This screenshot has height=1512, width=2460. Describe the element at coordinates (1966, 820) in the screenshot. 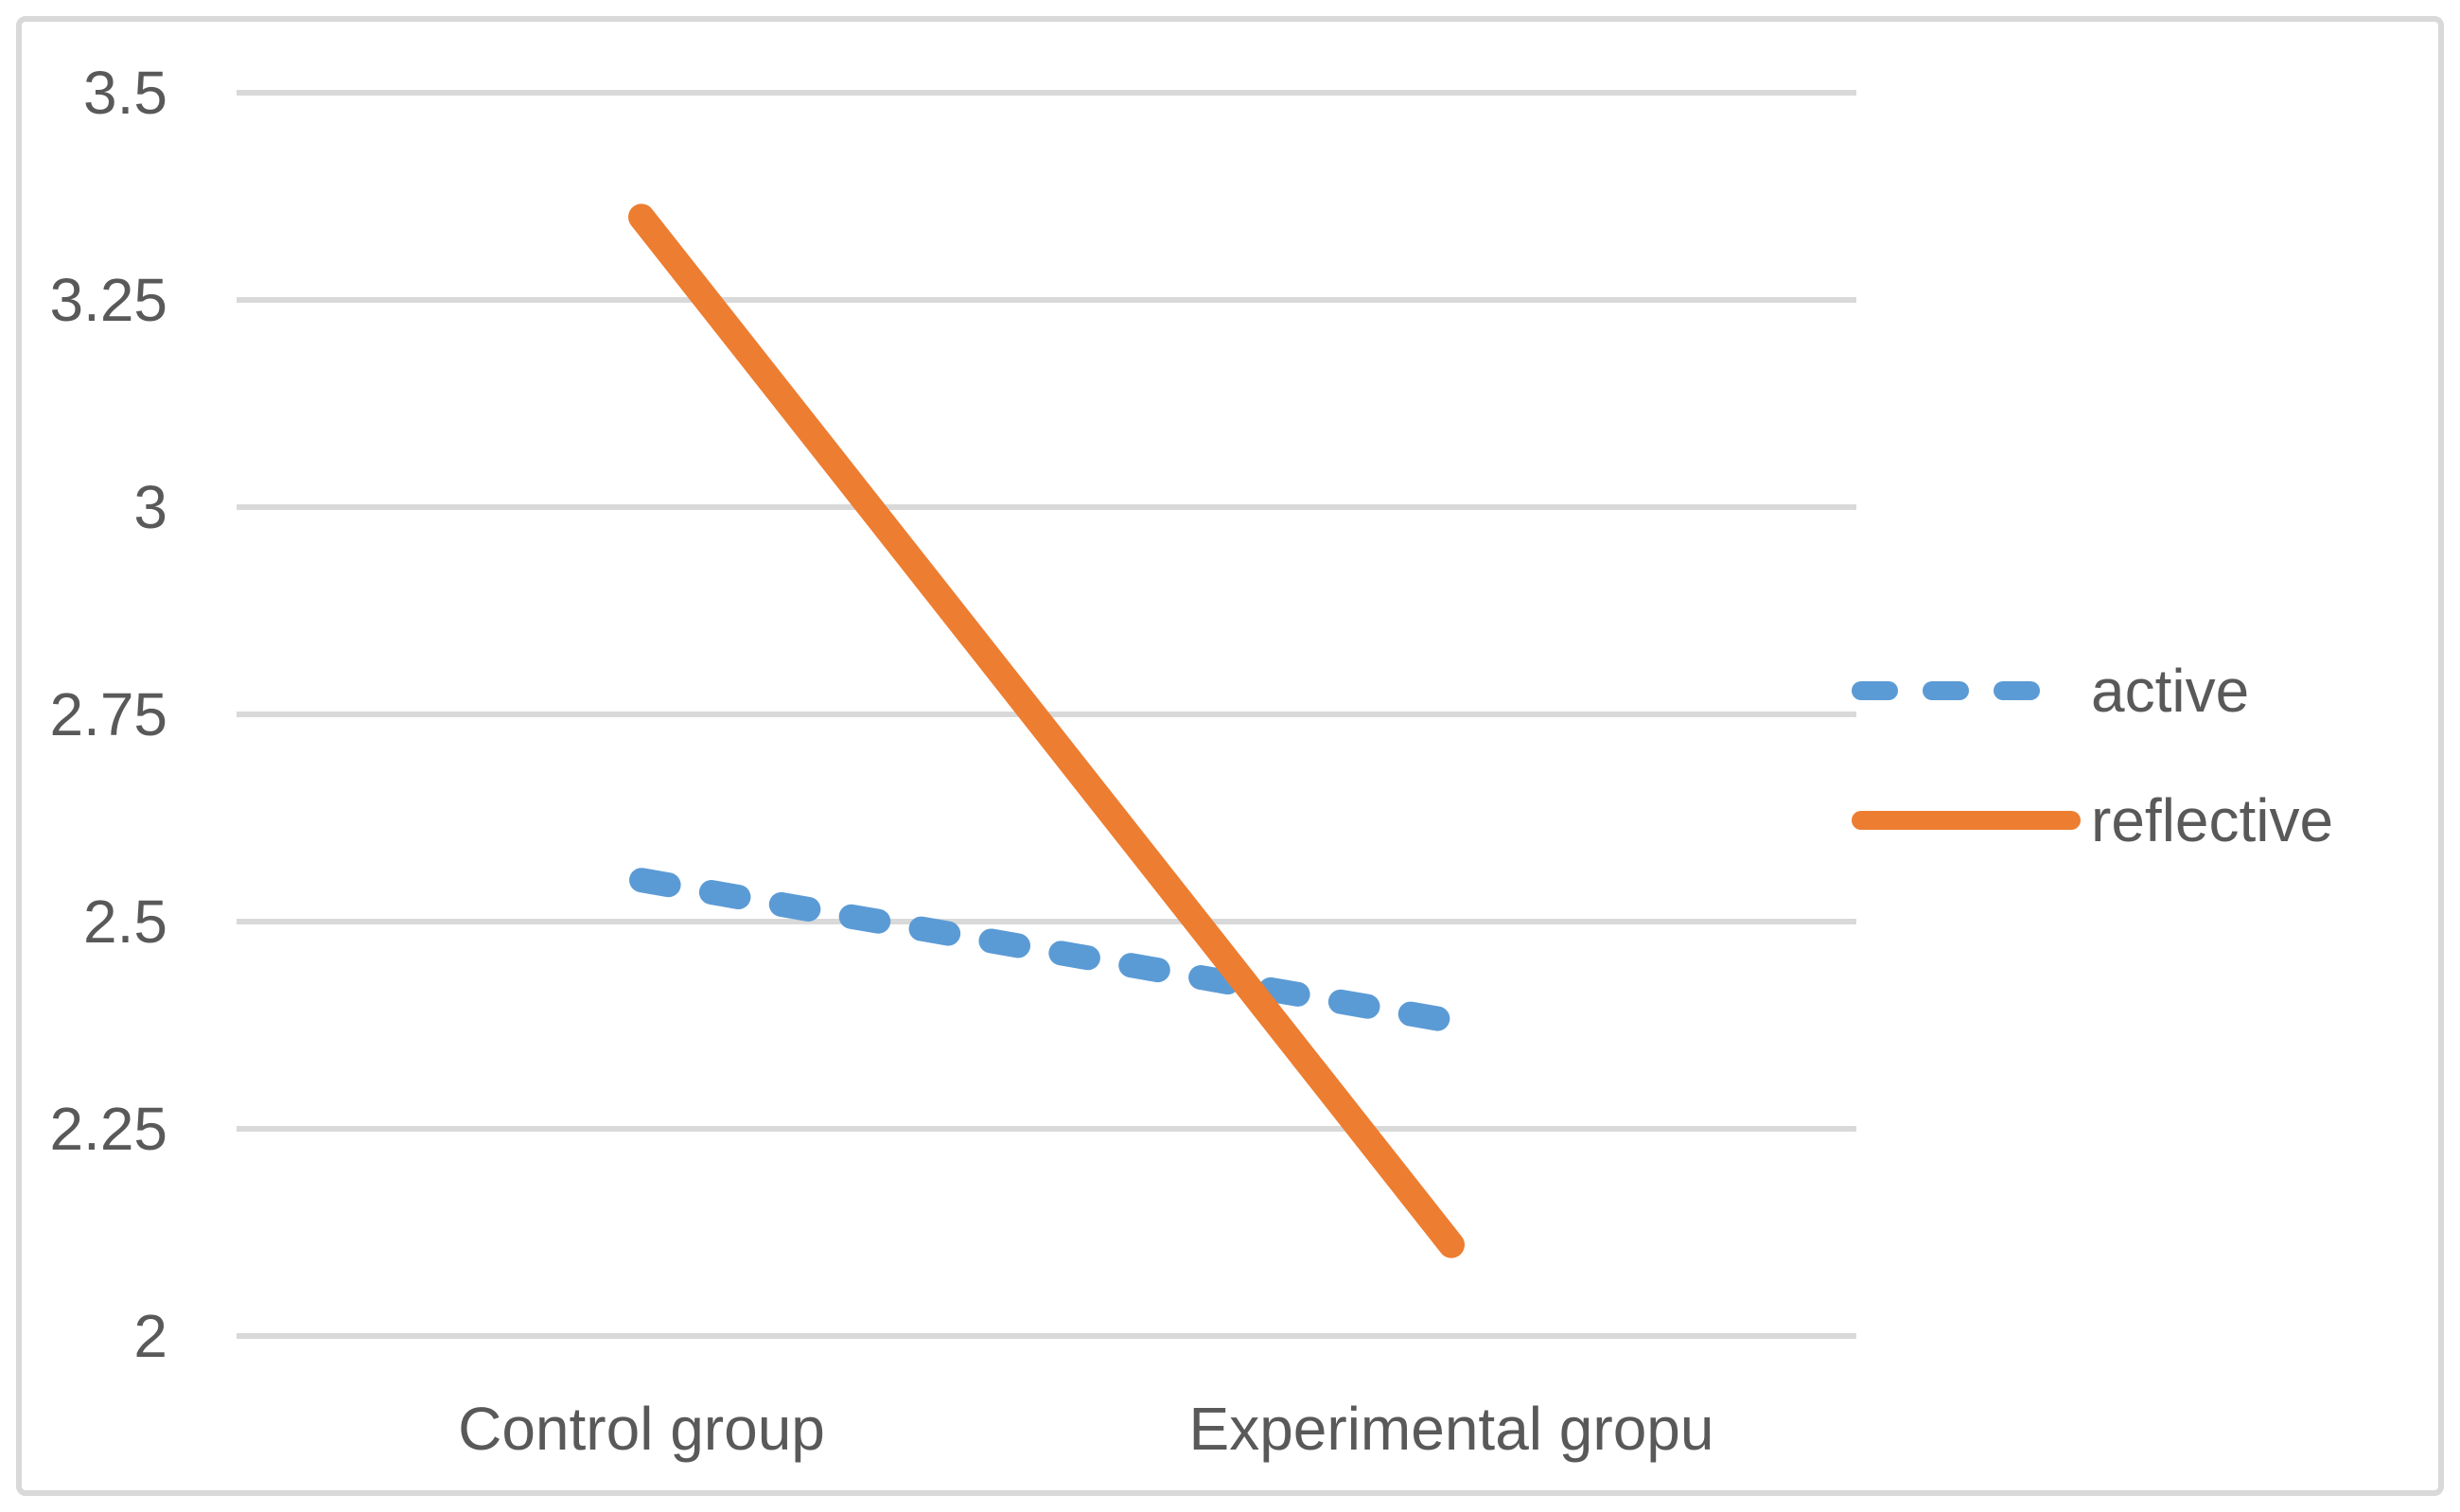

I see `legend-swatch-solid-line` at that location.